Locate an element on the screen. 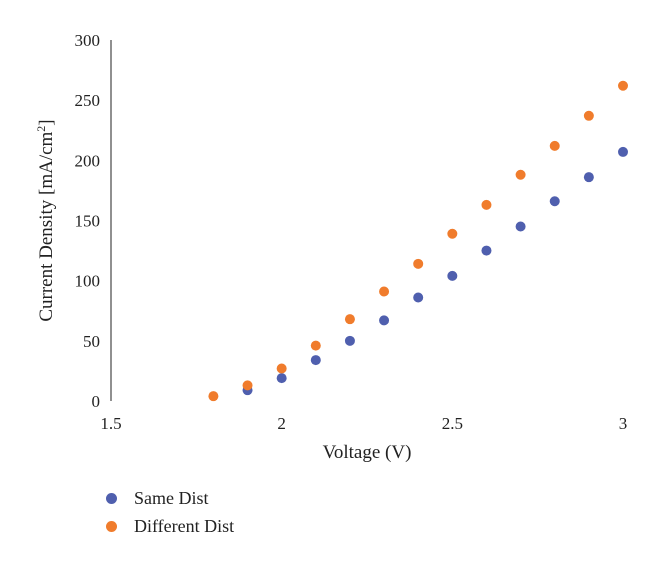 The width and height of the screenshot is (660, 562). x-tick-label: 2 is located at coordinates (281, 423).